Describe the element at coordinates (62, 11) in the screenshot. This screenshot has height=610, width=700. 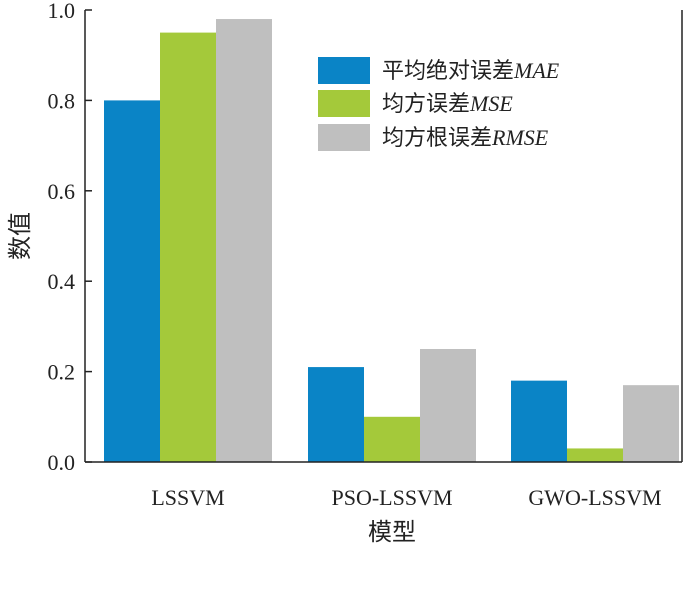
I see `y-tick-label: 1.0` at that location.